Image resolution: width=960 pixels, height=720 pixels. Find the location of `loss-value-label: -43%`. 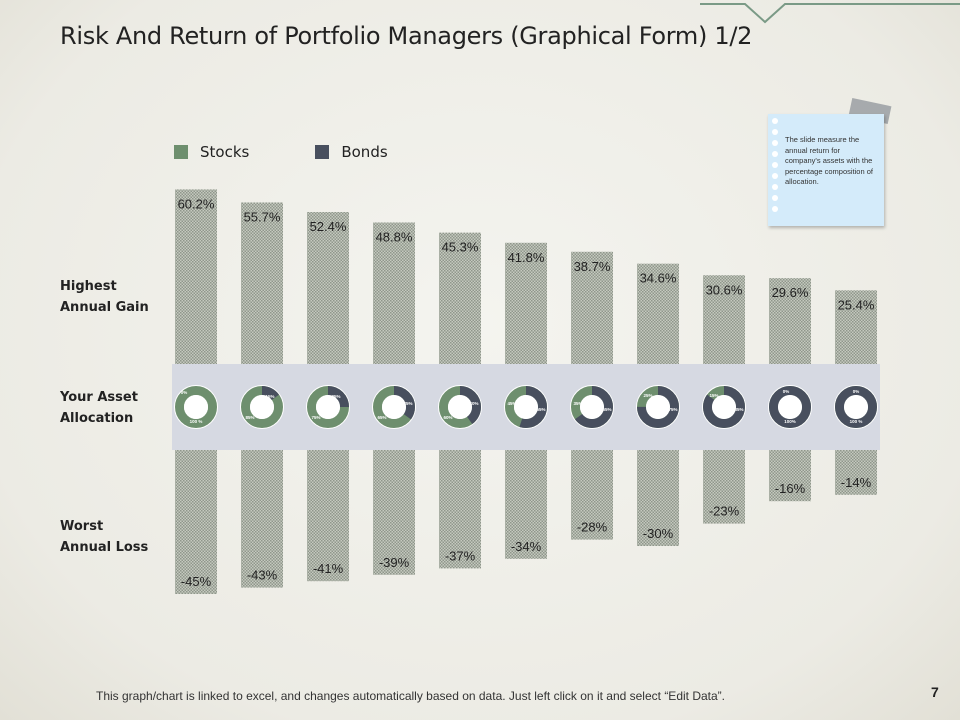

loss-value-label: -43% is located at coordinates (262, 575).